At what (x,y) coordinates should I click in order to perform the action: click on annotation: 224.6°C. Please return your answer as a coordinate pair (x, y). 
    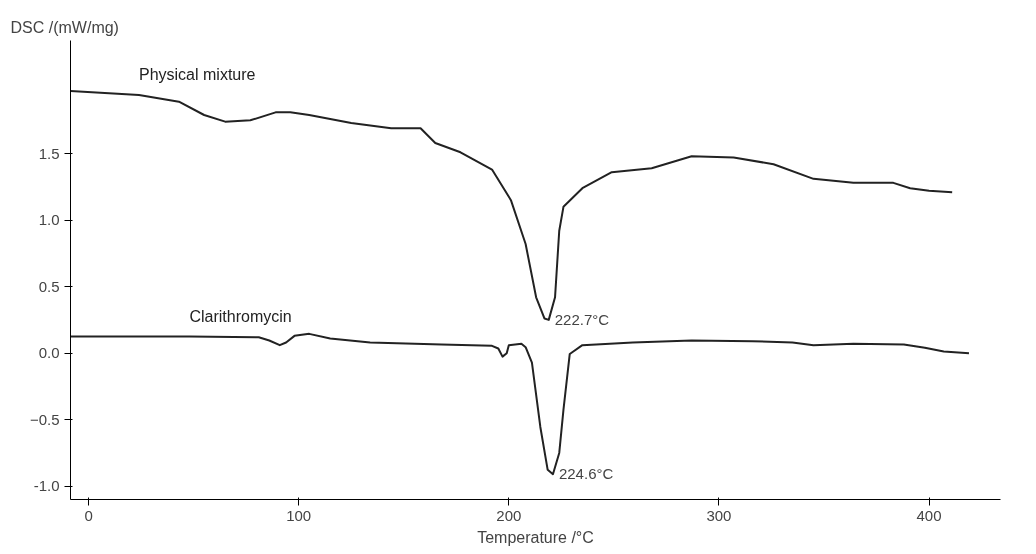
    Looking at the image, I should click on (586, 474).